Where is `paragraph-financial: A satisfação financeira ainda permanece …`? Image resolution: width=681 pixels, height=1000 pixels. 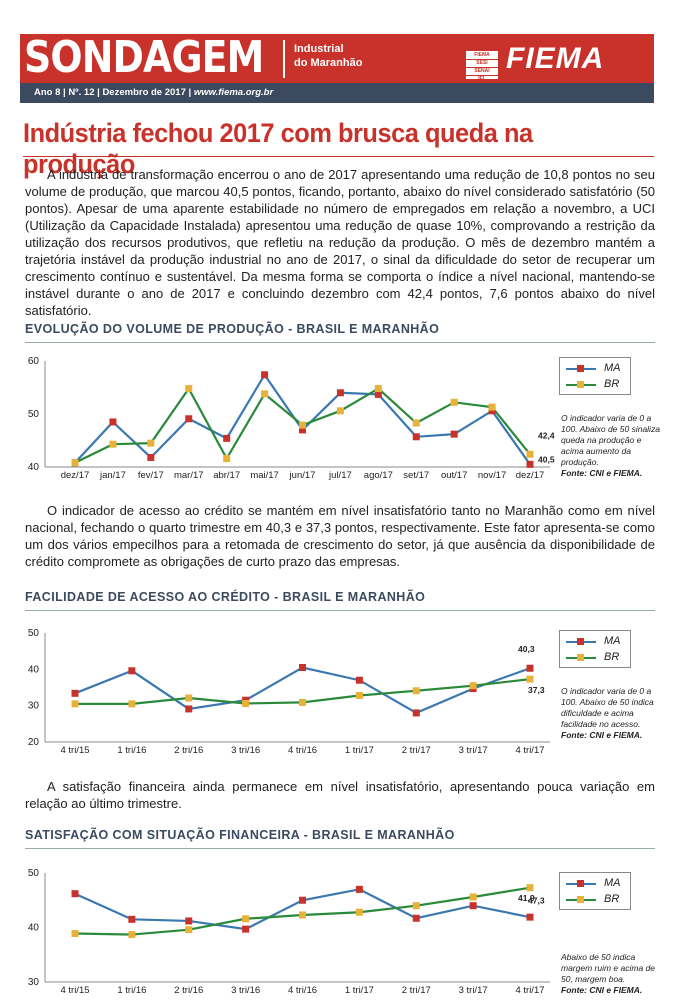 paragraph-financial: A satisfação financeira ainda permanece … is located at coordinates (340, 795).